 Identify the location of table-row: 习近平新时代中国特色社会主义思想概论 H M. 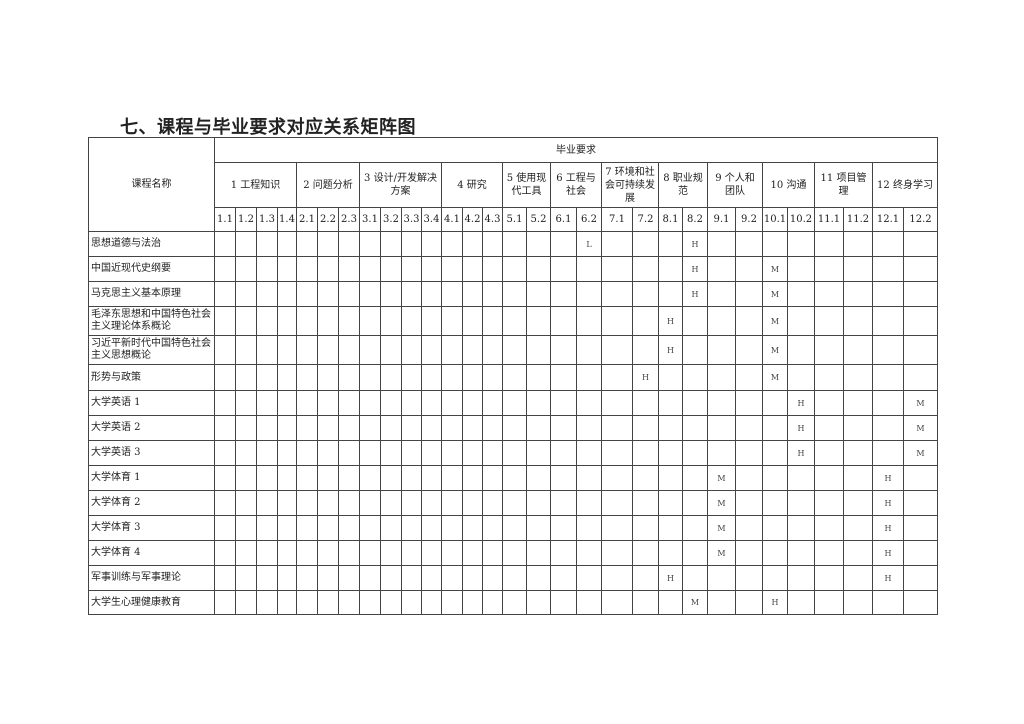
(513, 350).